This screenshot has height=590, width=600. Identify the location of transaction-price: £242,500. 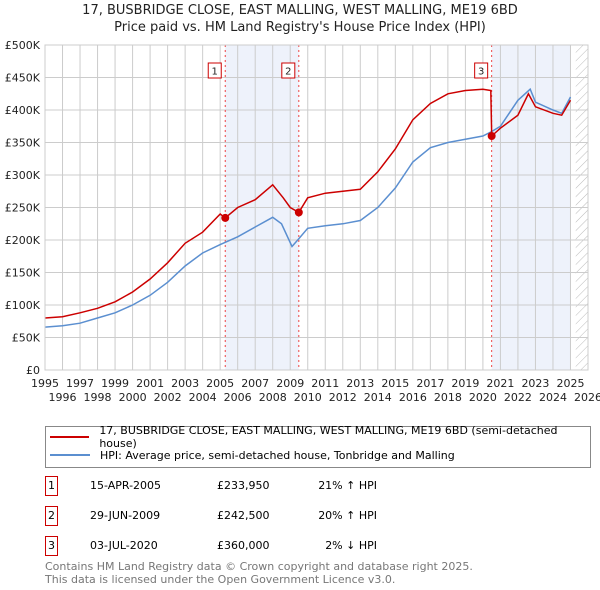
(243, 515).